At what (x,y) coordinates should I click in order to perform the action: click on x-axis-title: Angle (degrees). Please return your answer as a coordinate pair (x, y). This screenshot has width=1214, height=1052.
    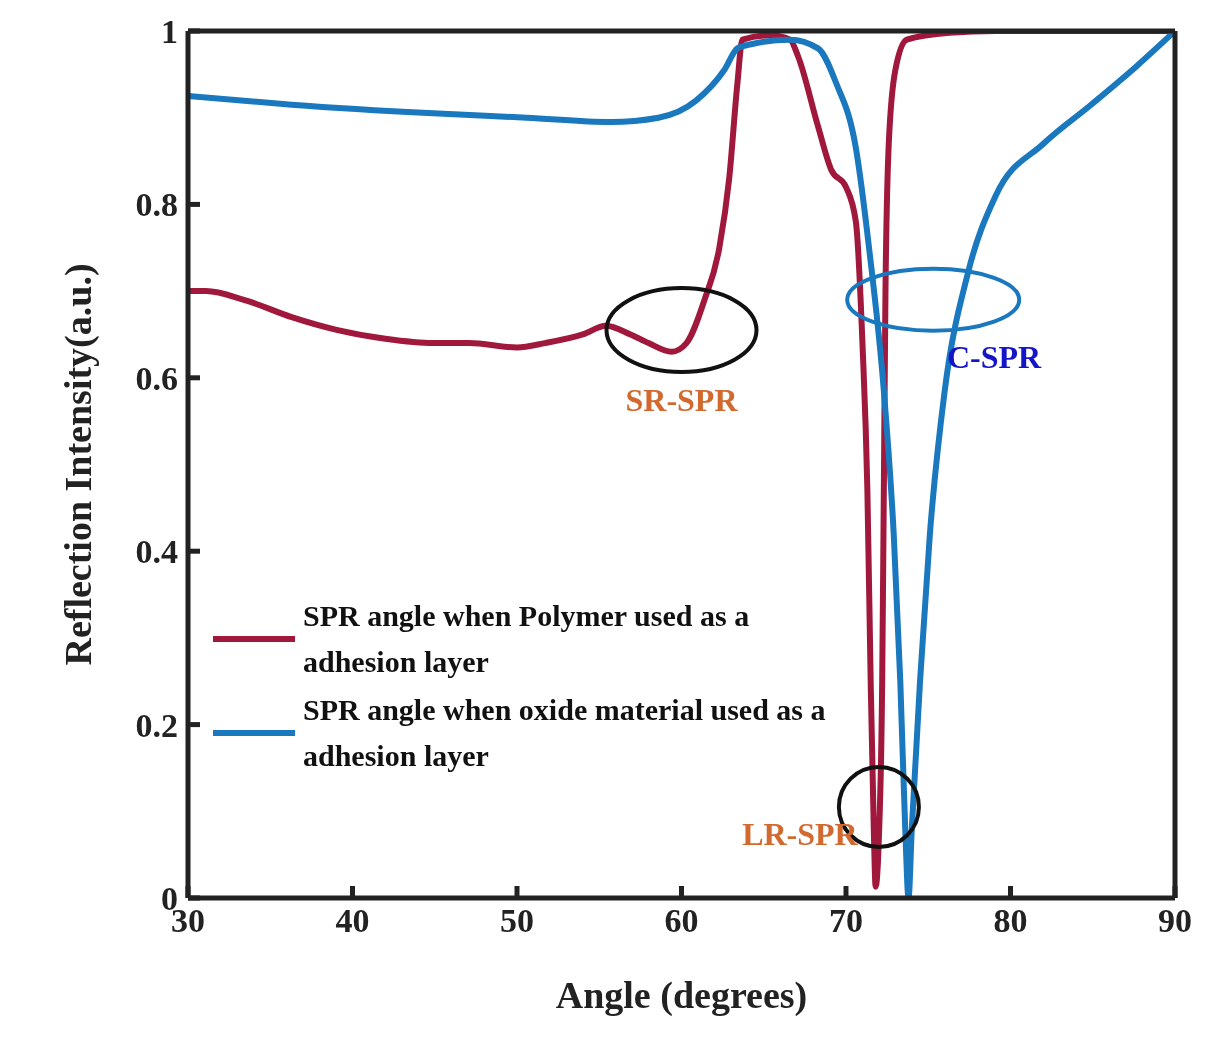
    Looking at the image, I should click on (681, 995).